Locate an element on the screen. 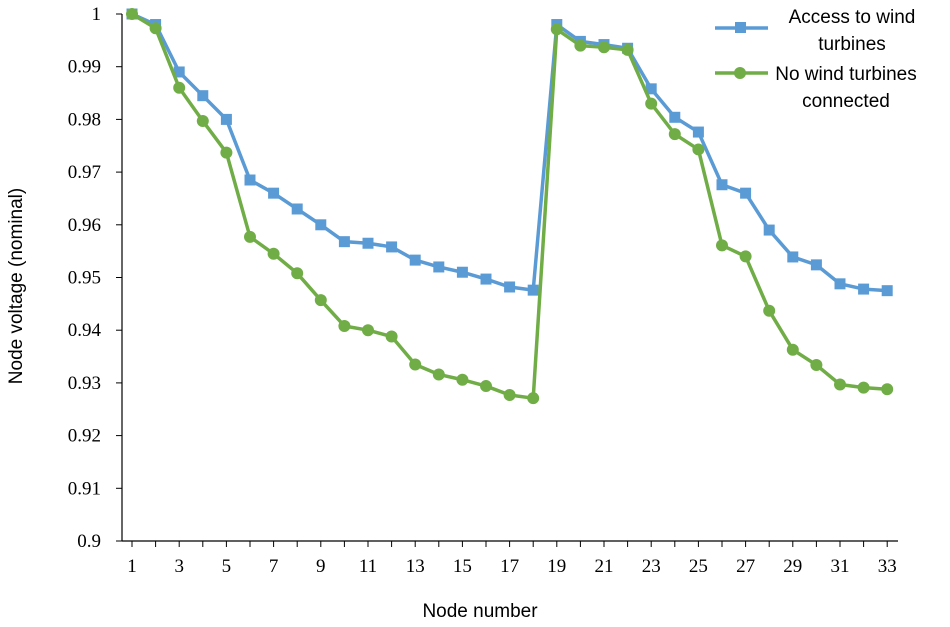  x-tick-label: 19 is located at coordinates (556, 566).